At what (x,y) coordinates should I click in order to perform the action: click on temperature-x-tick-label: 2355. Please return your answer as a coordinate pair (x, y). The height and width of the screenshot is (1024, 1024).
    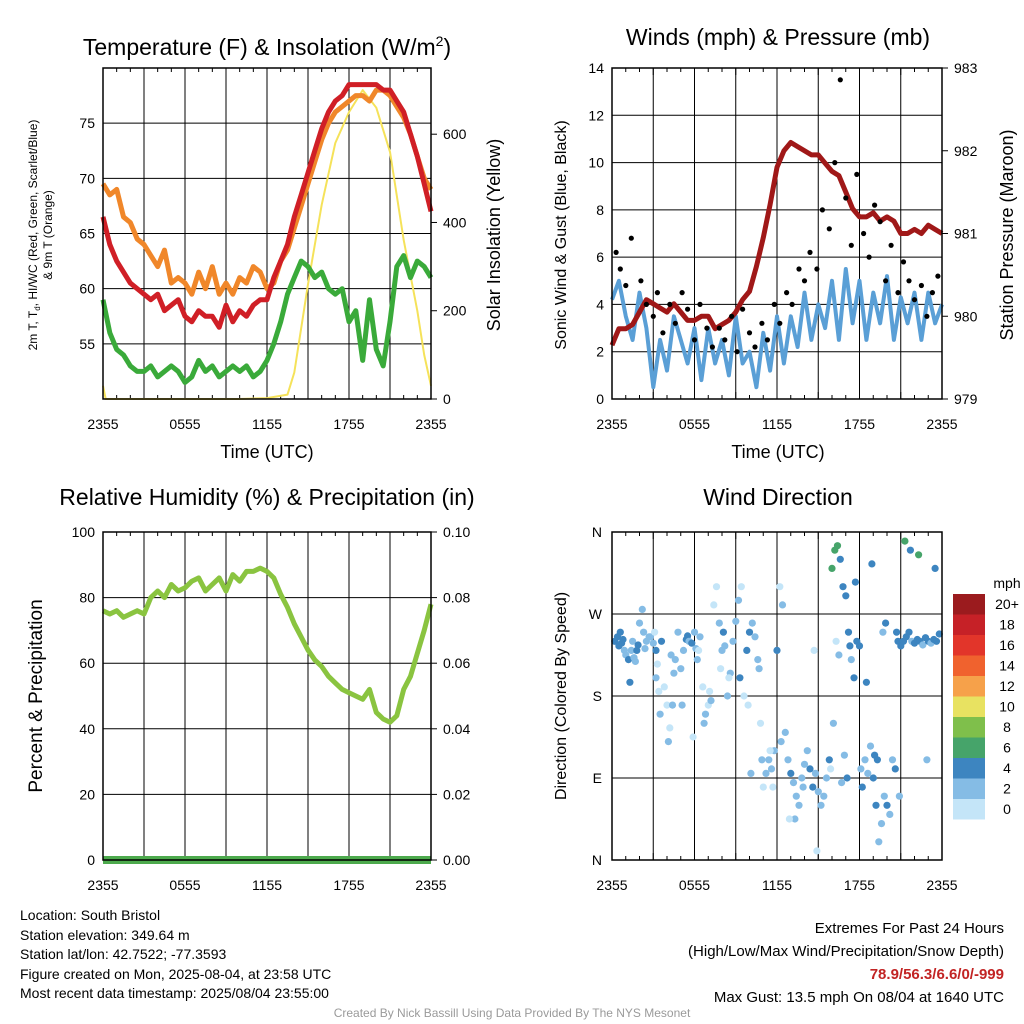
    Looking at the image, I should click on (102, 424).